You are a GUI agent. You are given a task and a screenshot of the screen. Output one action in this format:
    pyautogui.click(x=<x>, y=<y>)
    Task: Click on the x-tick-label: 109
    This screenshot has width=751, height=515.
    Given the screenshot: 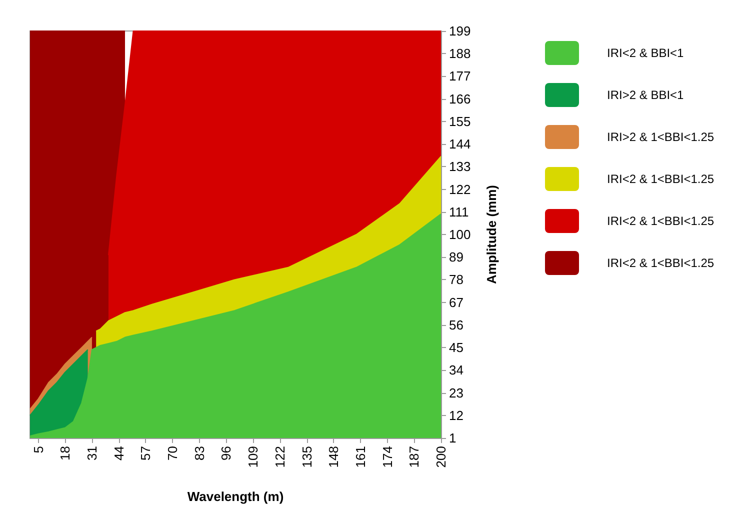 What is the action you would take?
    pyautogui.click(x=253, y=457)
    